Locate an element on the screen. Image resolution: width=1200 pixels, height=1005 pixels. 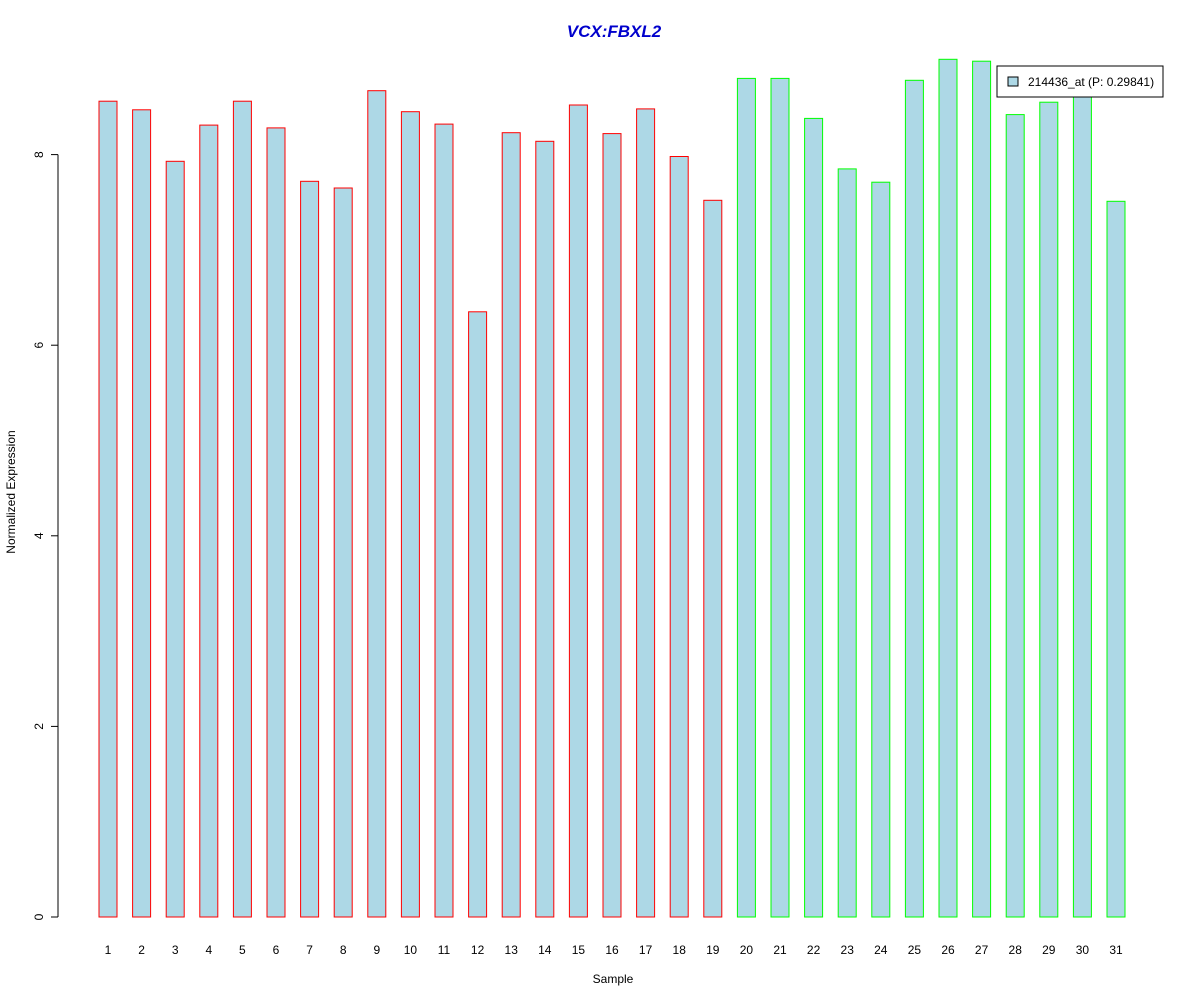
x-tick-label: 29 is located at coordinates (1049, 950).